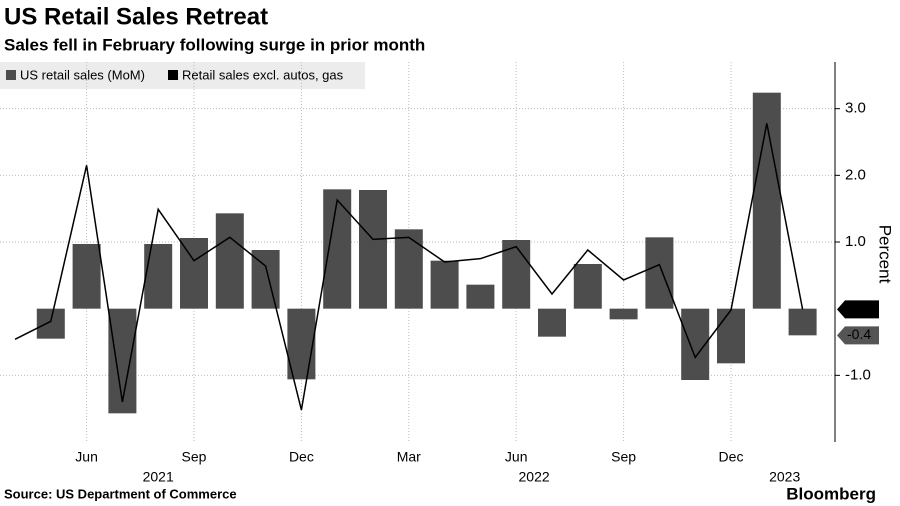  What do you see at coordinates (409, 457) in the screenshot?
I see `x-tick-label: Mar` at bounding box center [409, 457].